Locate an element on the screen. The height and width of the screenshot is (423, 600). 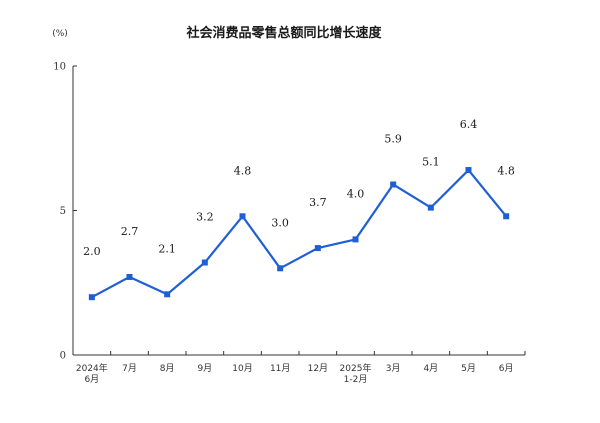
y-tick-label-5: 5 is located at coordinates (63, 211).